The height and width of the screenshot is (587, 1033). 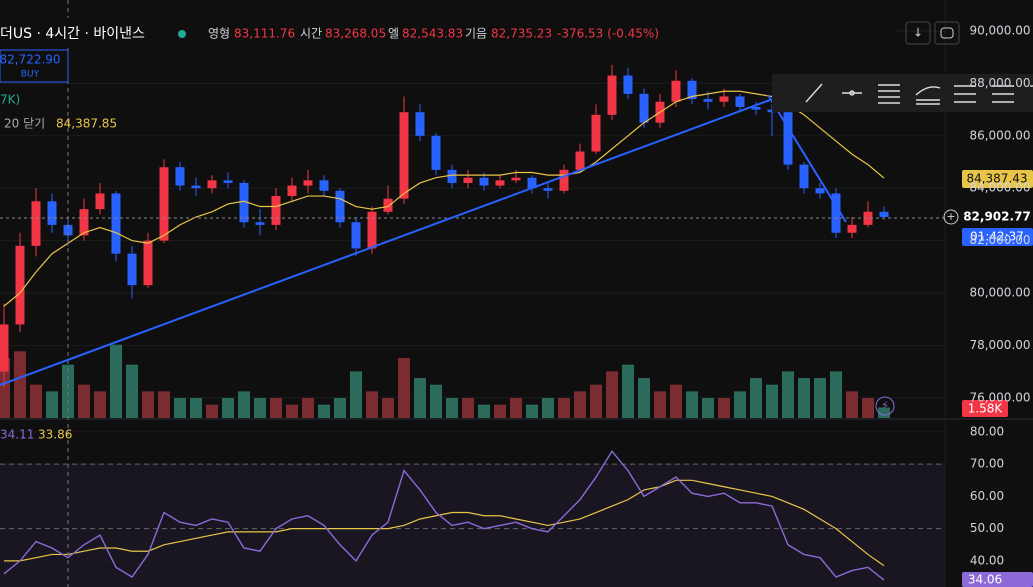 What do you see at coordinates (311, 34) in the screenshot?
I see `ohlc-label: 시간` at bounding box center [311, 34].